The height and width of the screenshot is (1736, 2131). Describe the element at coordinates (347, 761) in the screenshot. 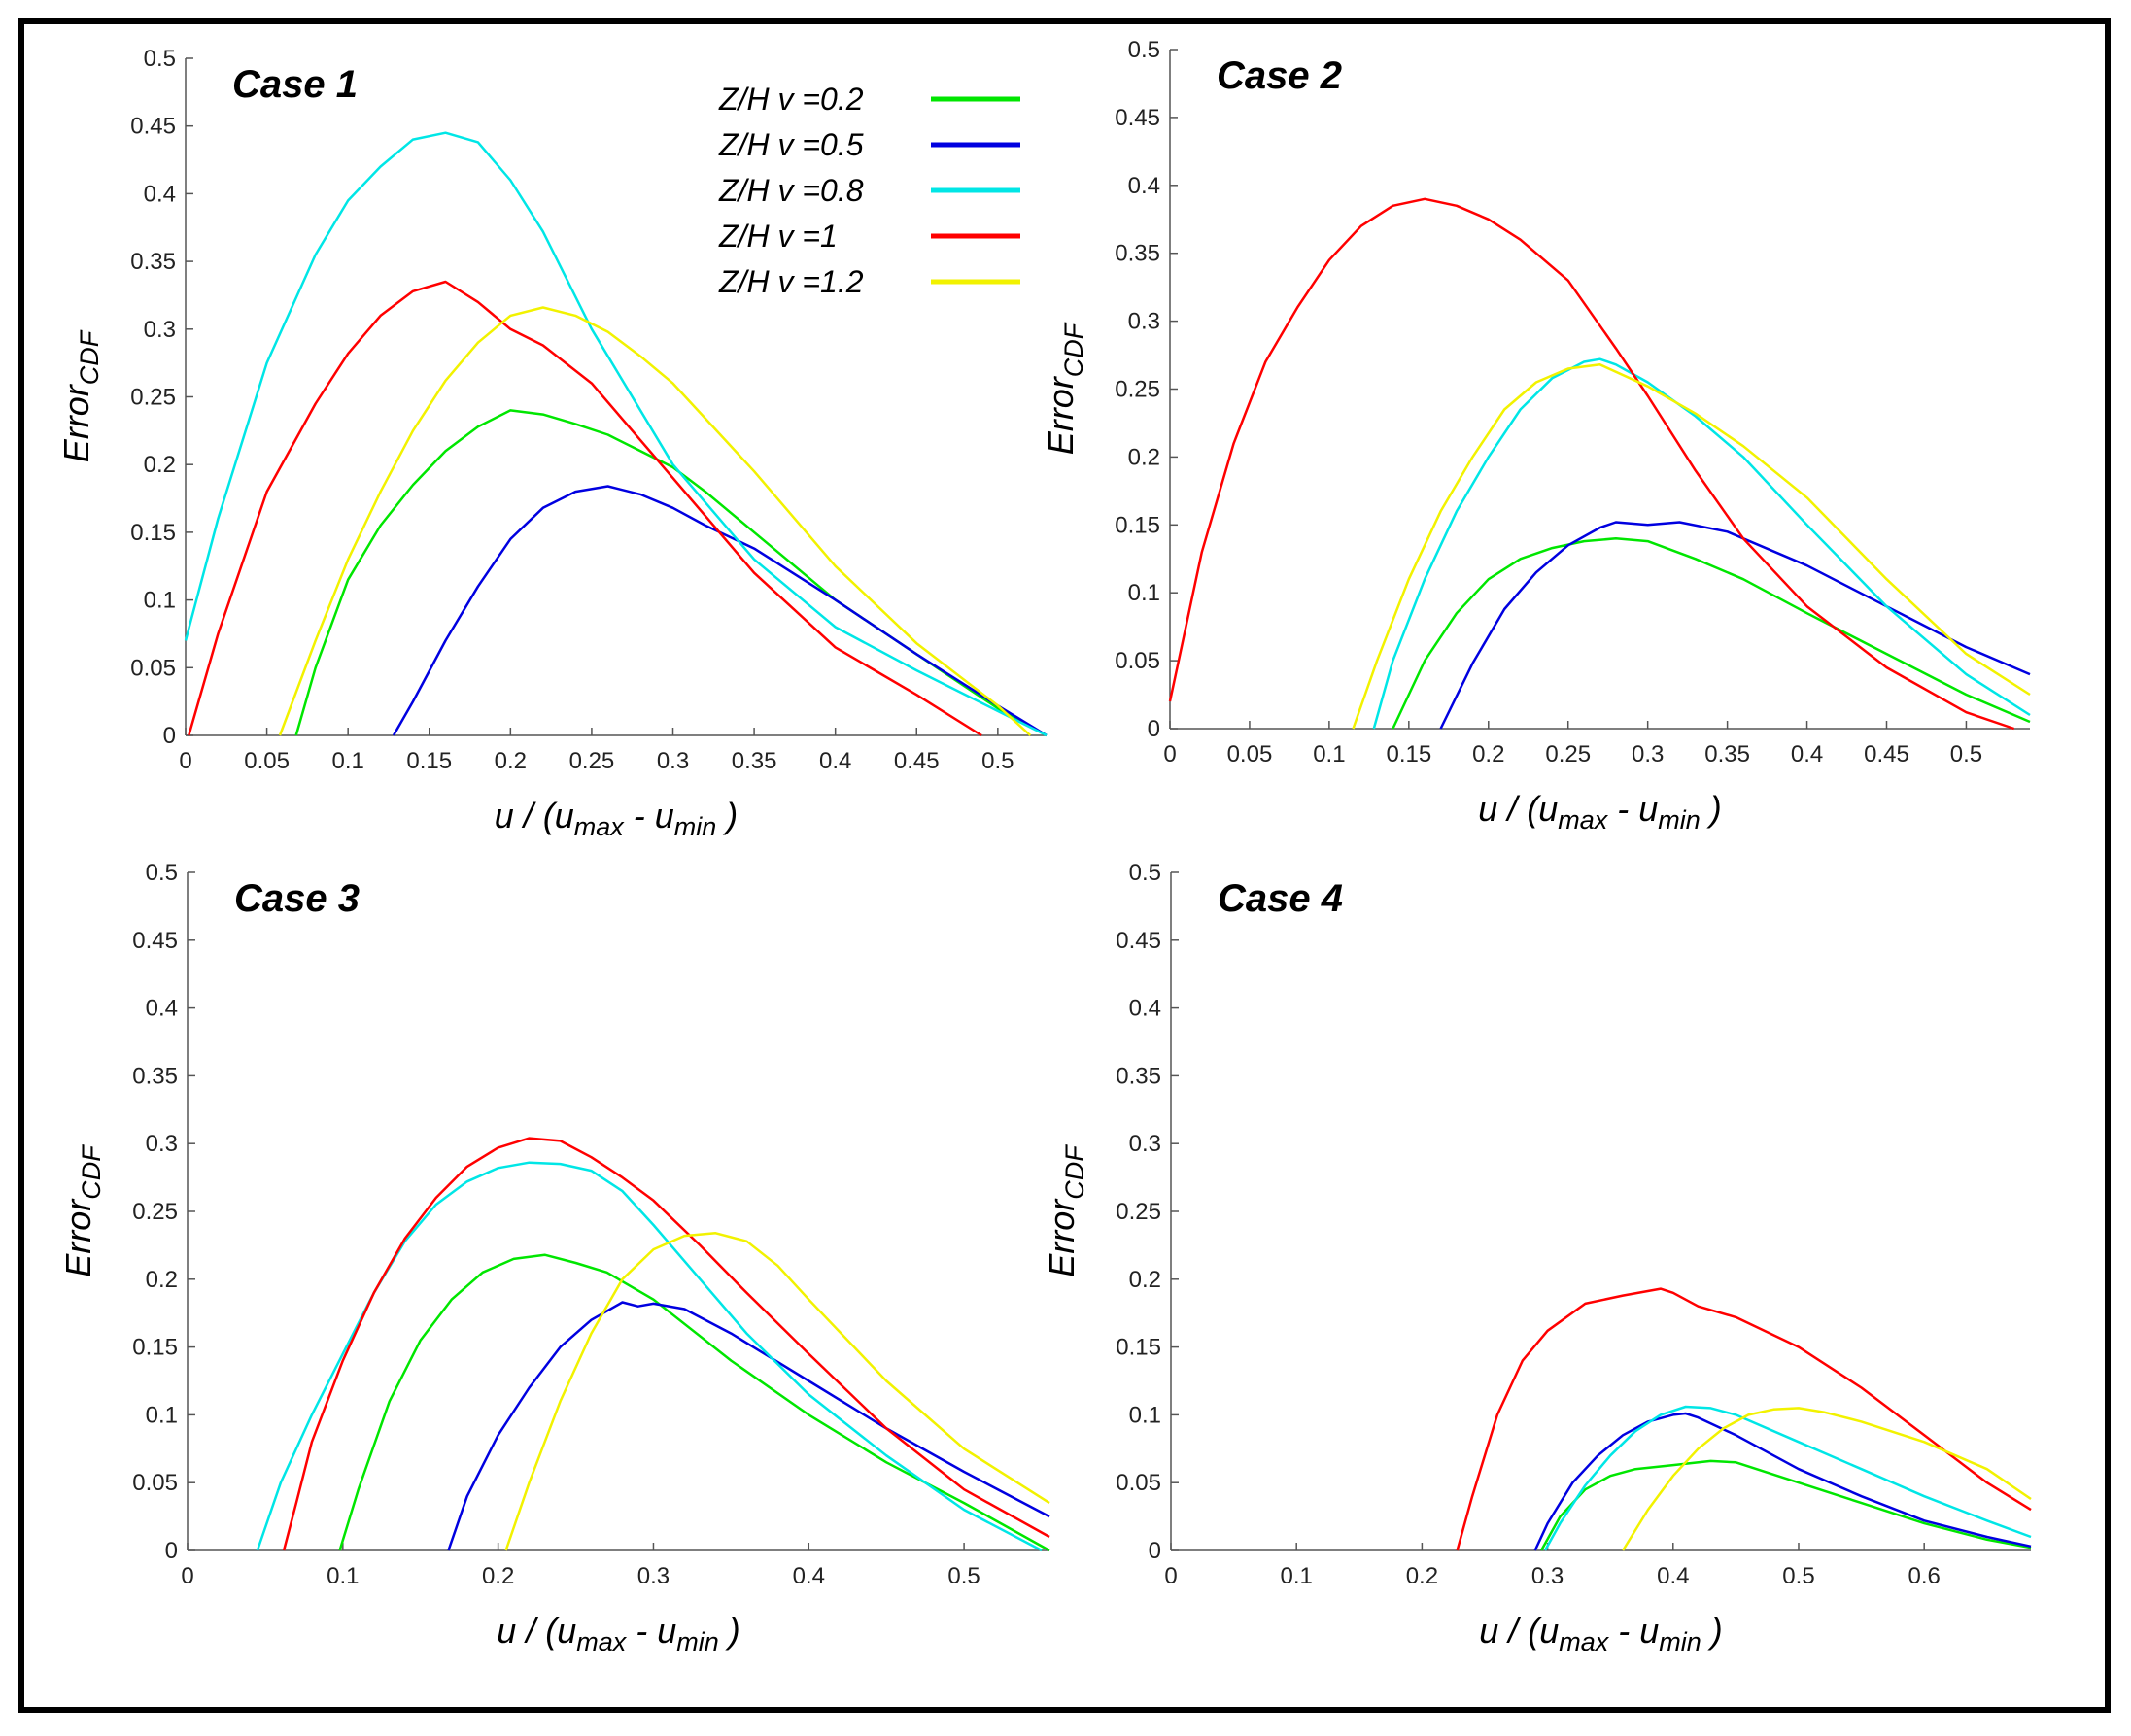

I see `x-tick-label: 0.1` at that location.